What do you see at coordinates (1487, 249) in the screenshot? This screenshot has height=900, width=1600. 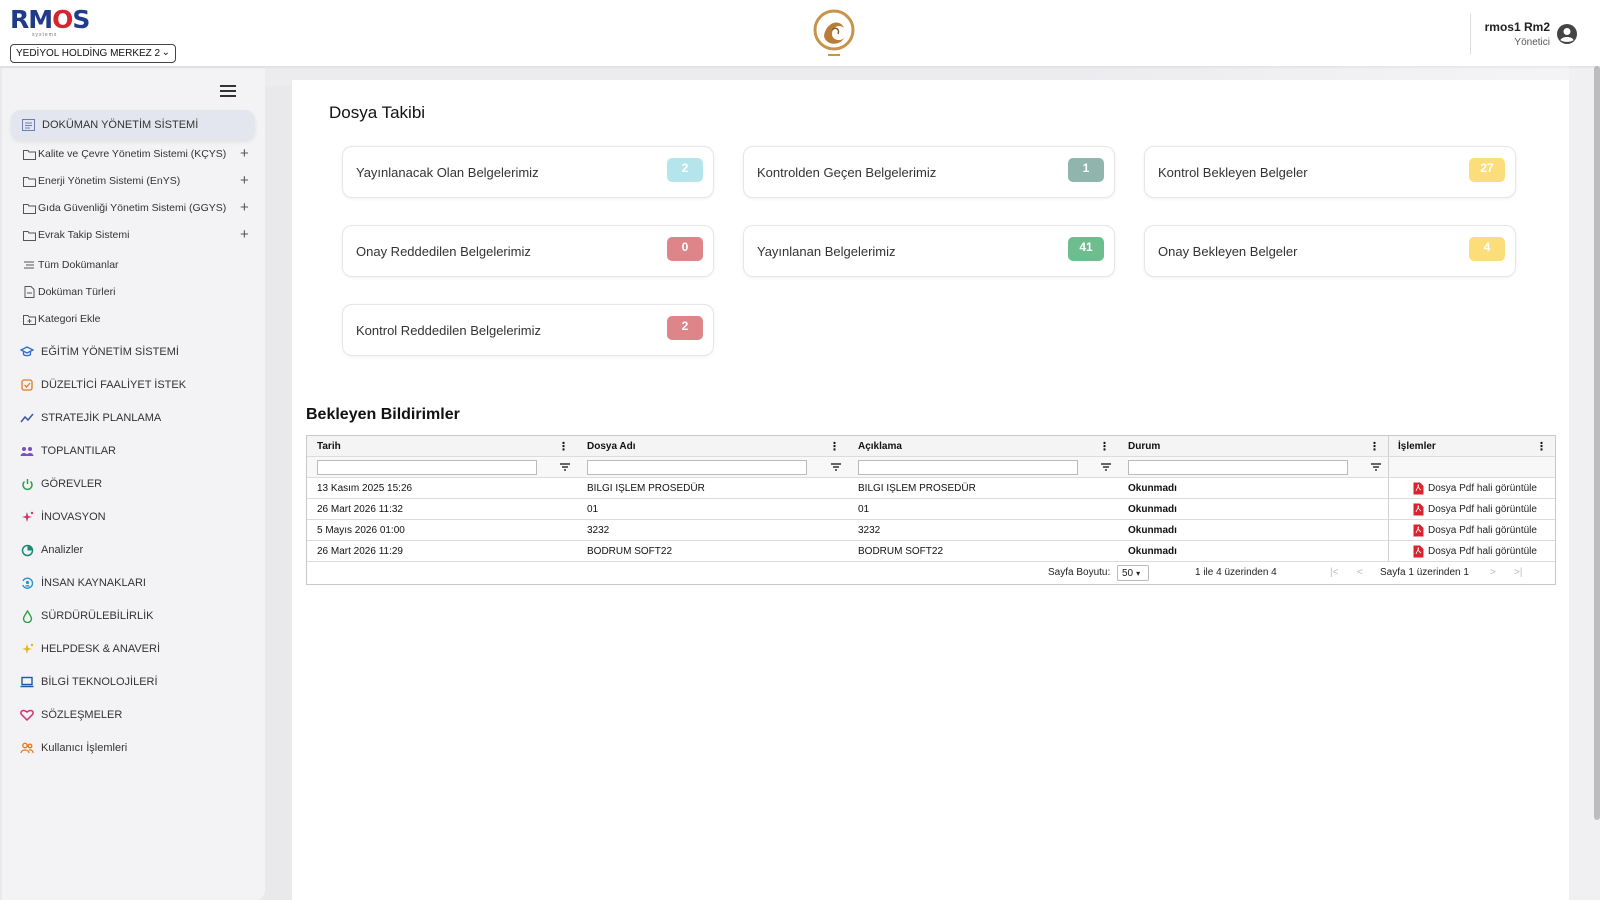 I see `count-badge: 4` at bounding box center [1487, 249].